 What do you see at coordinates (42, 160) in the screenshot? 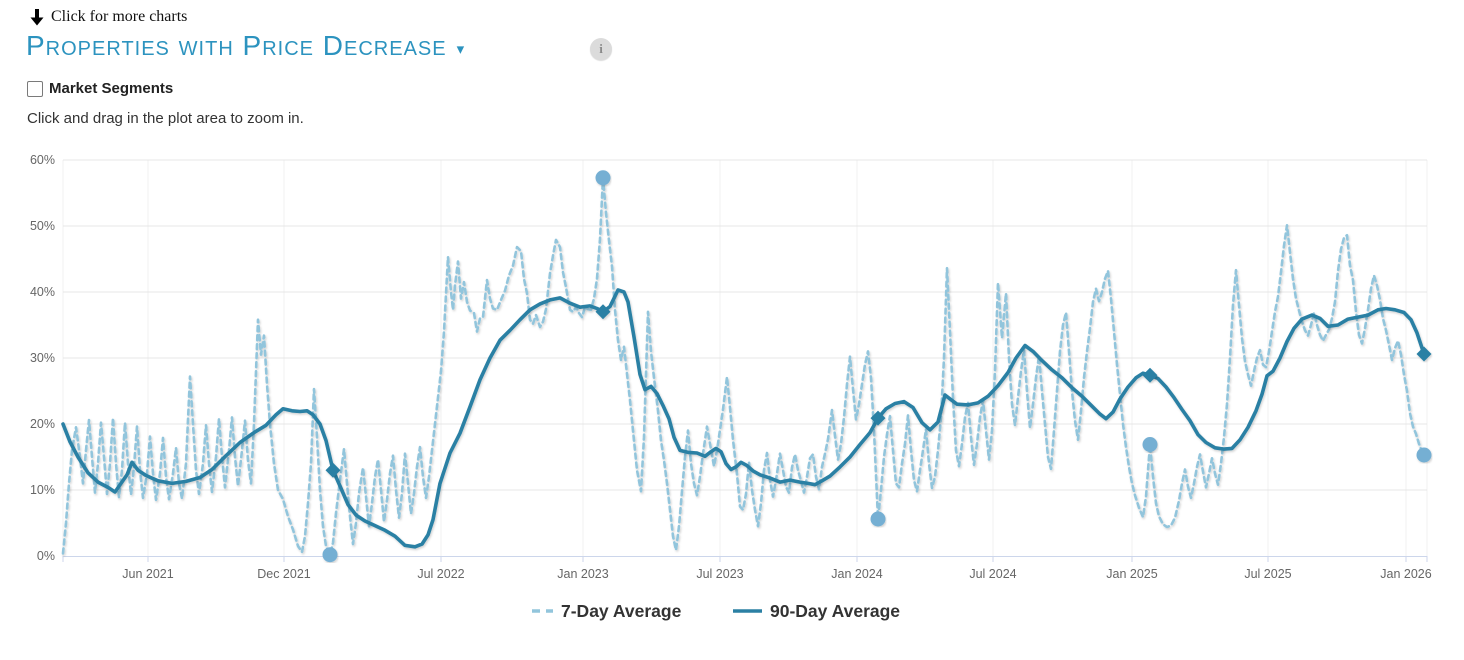
I see `y-axis-label: 60%` at bounding box center [42, 160].